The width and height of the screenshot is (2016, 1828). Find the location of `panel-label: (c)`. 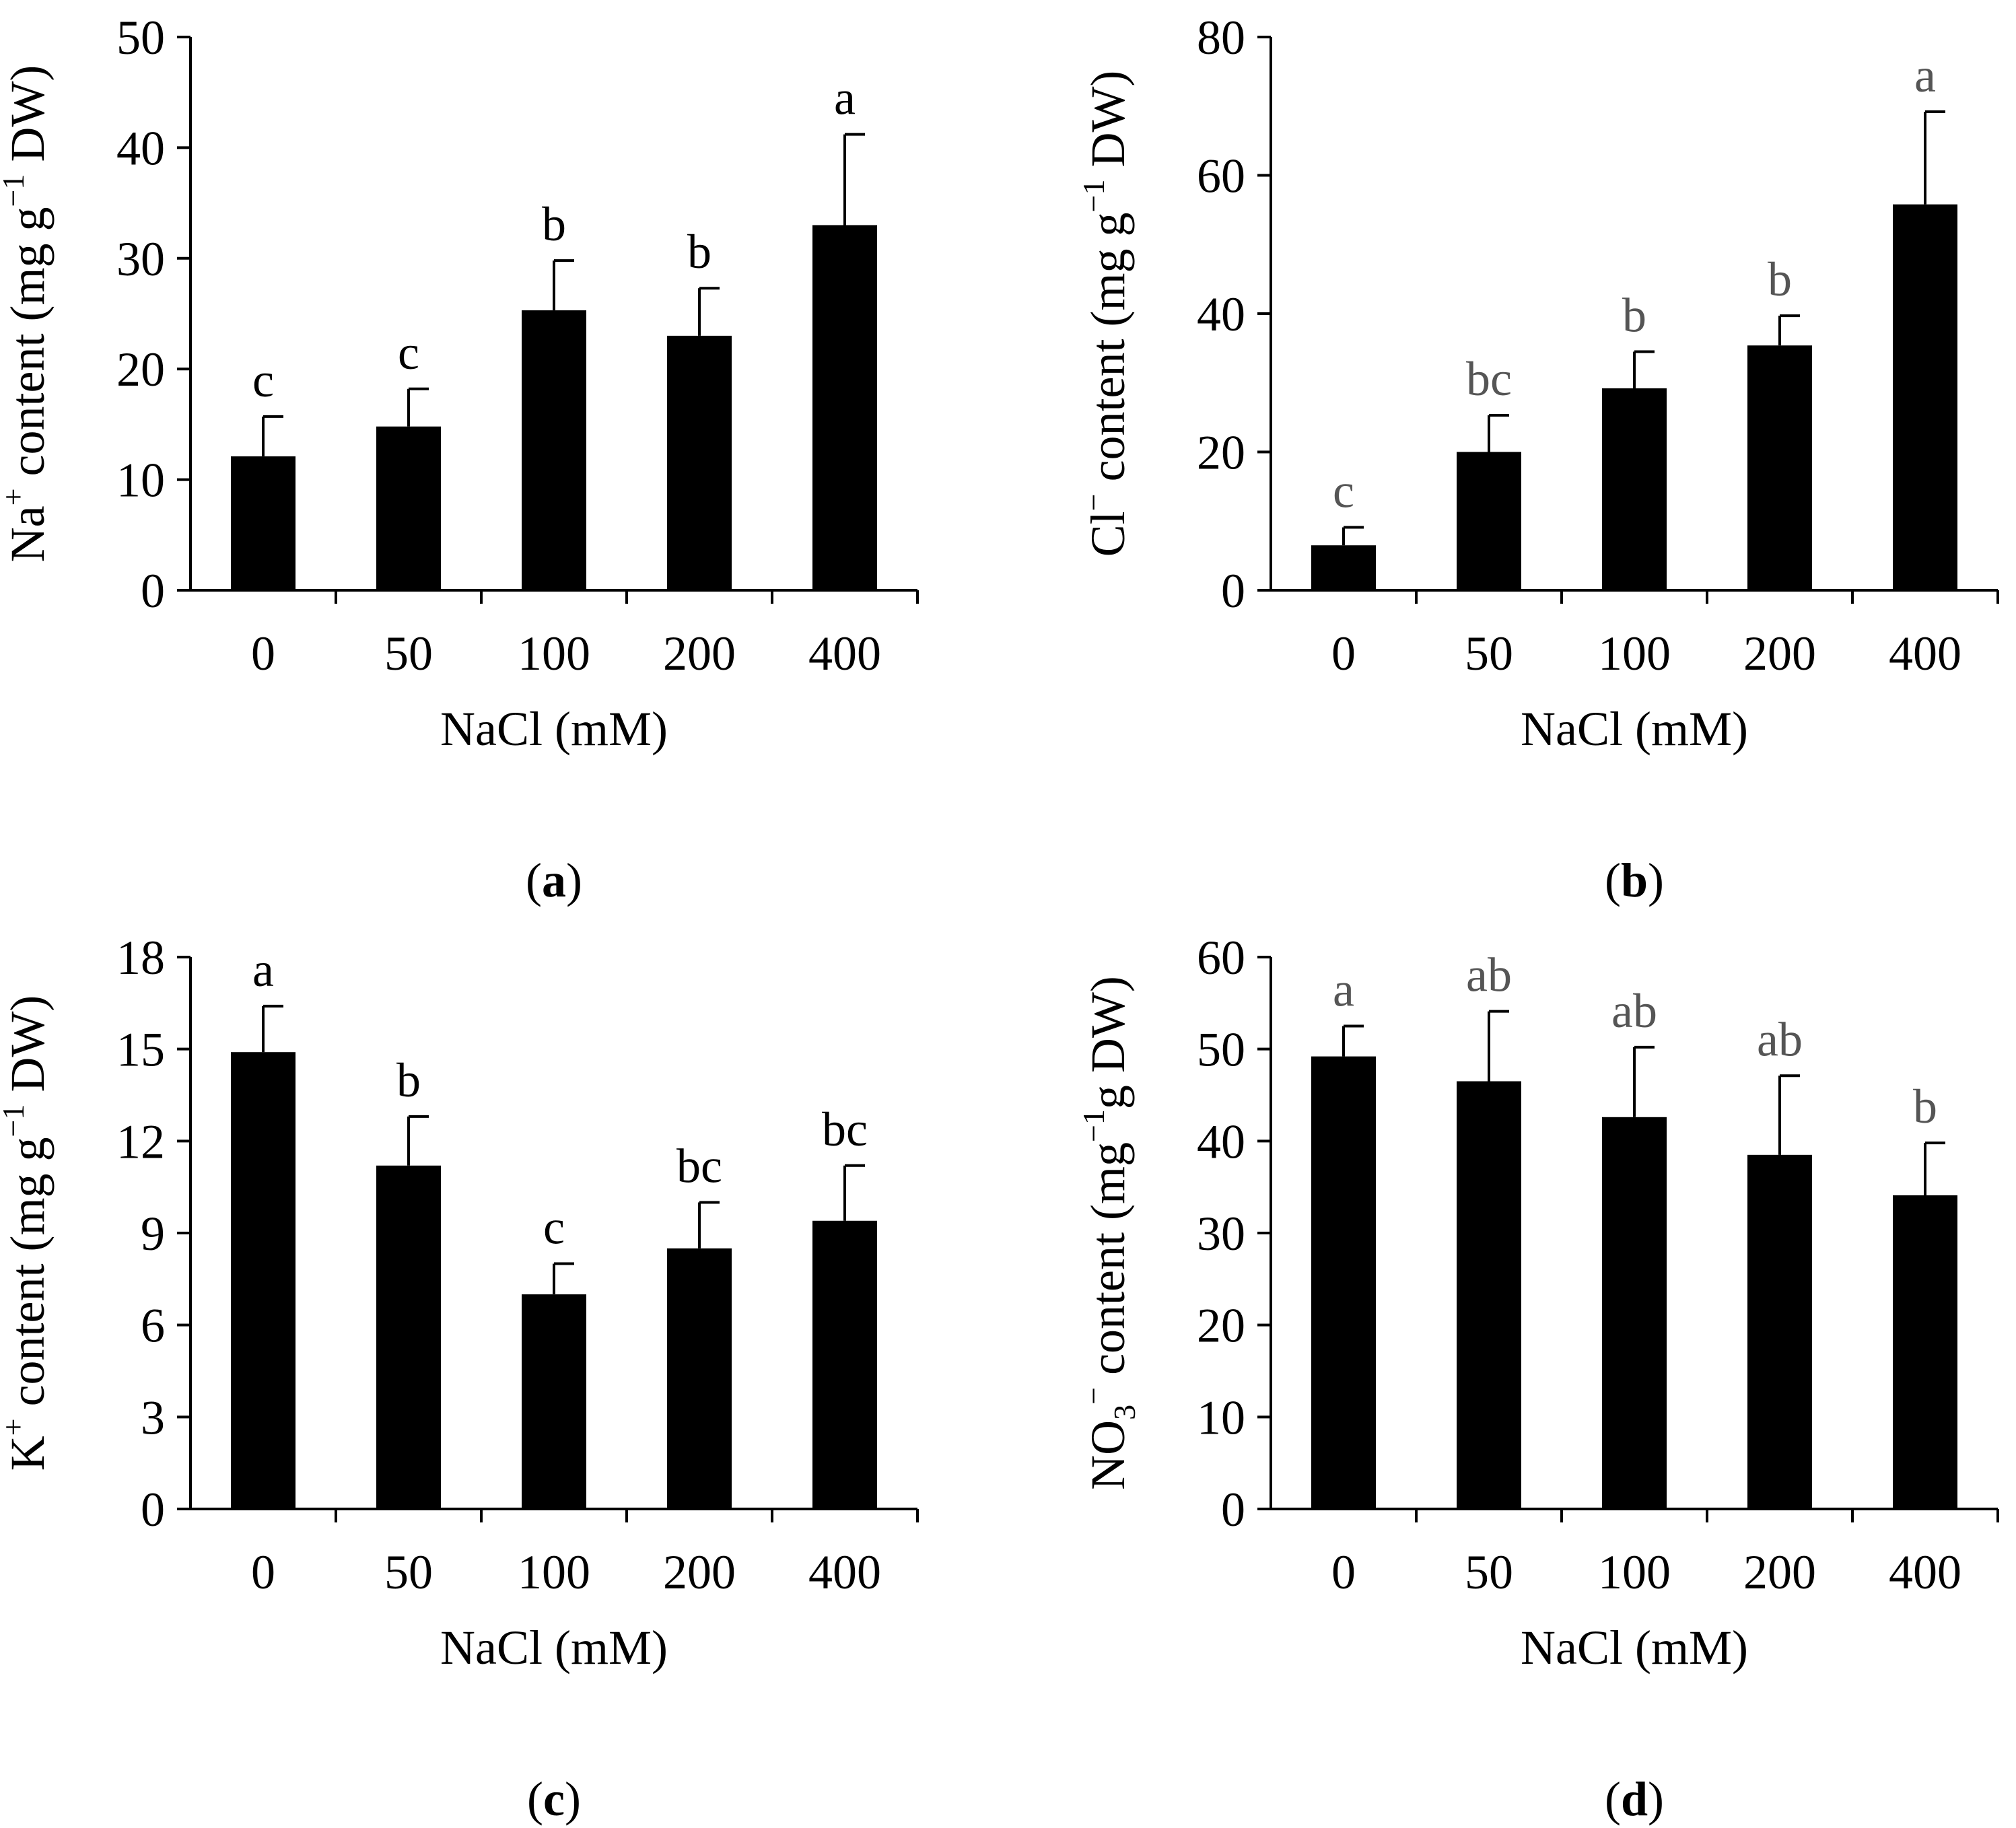

panel-label: (c) is located at coordinates (554, 1799).